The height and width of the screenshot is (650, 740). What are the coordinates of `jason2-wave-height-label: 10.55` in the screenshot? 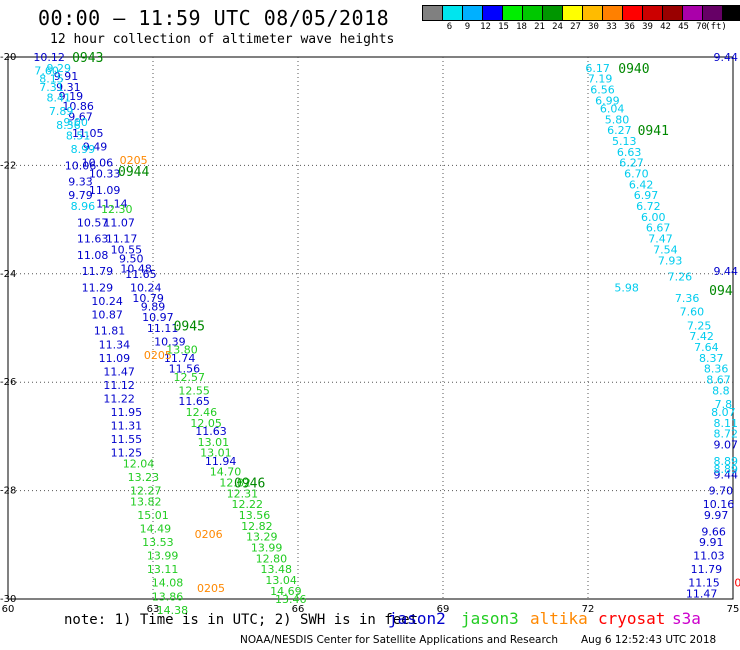 It's located at (127, 249).